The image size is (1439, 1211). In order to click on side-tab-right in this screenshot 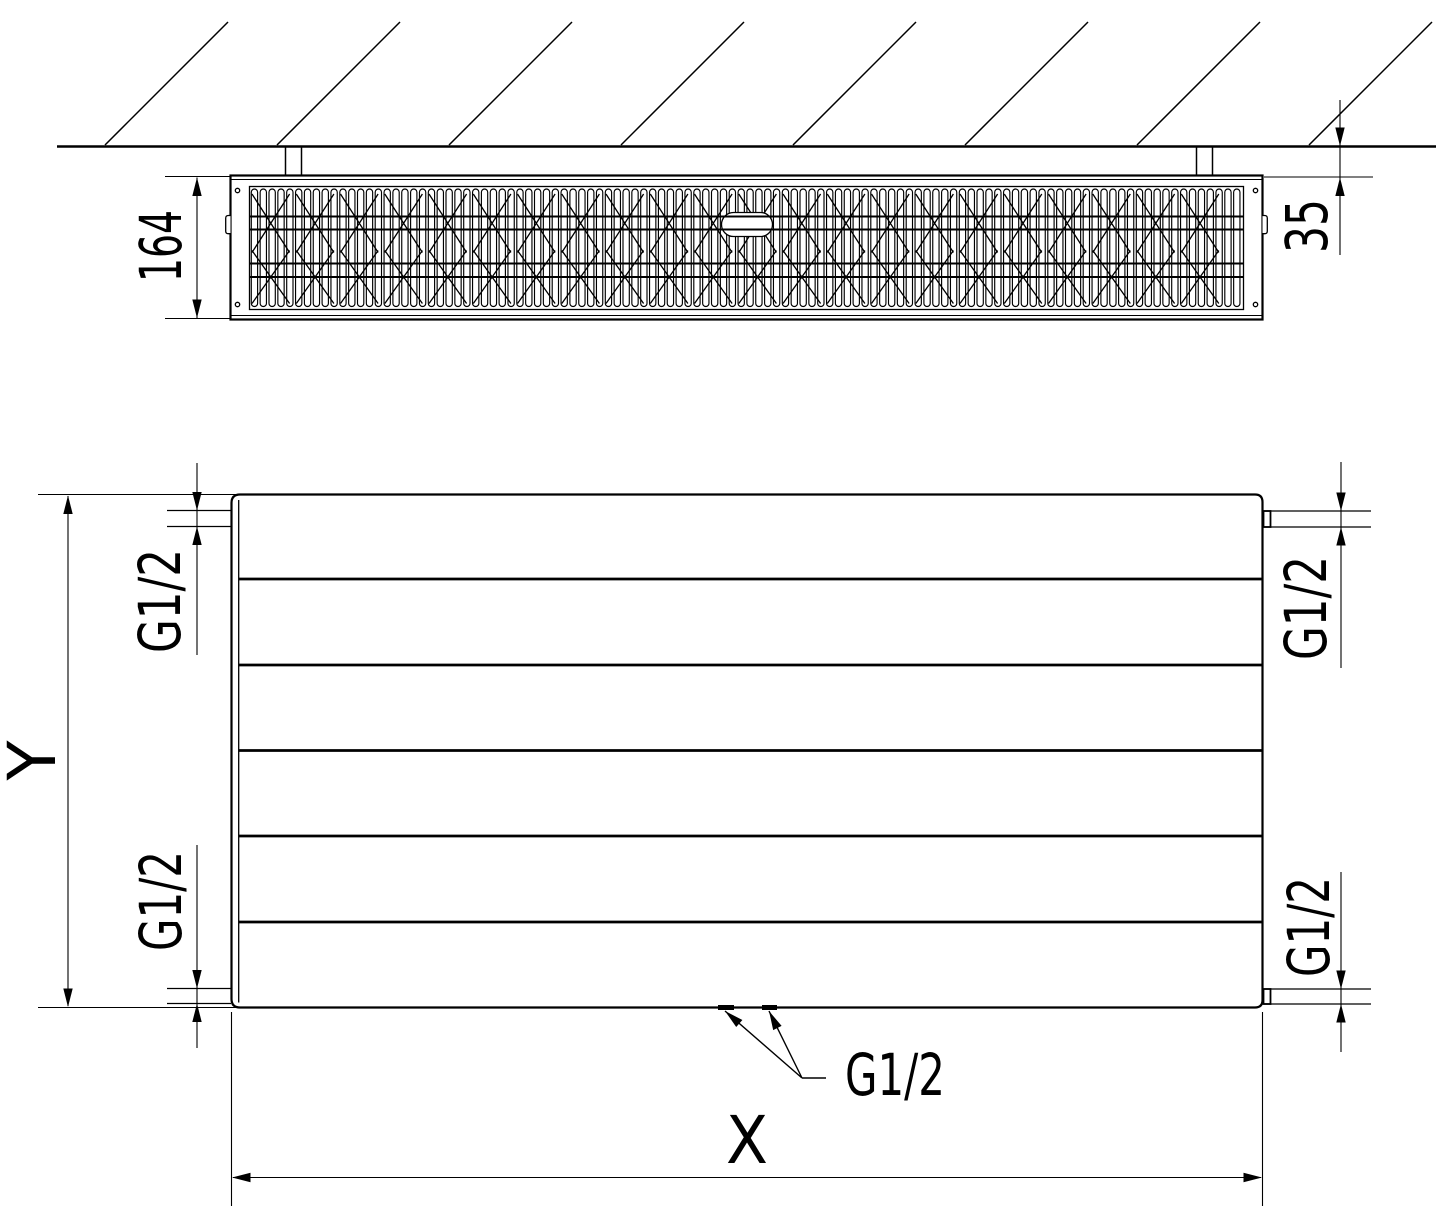, I will do `click(1265, 224)`.